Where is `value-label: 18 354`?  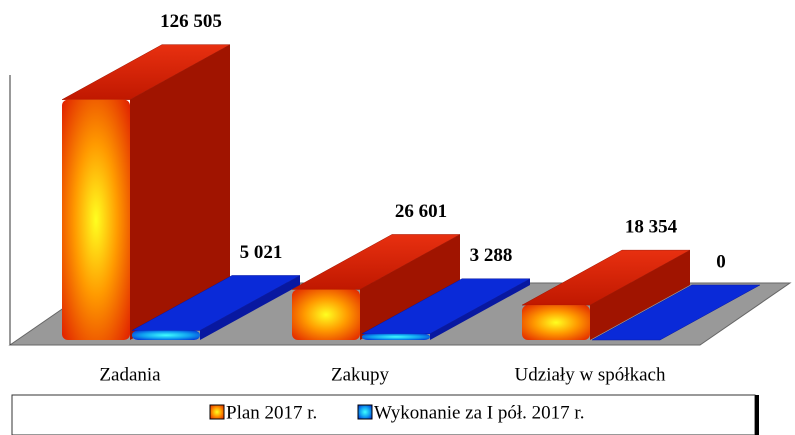
value-label: 18 354 is located at coordinates (651, 226).